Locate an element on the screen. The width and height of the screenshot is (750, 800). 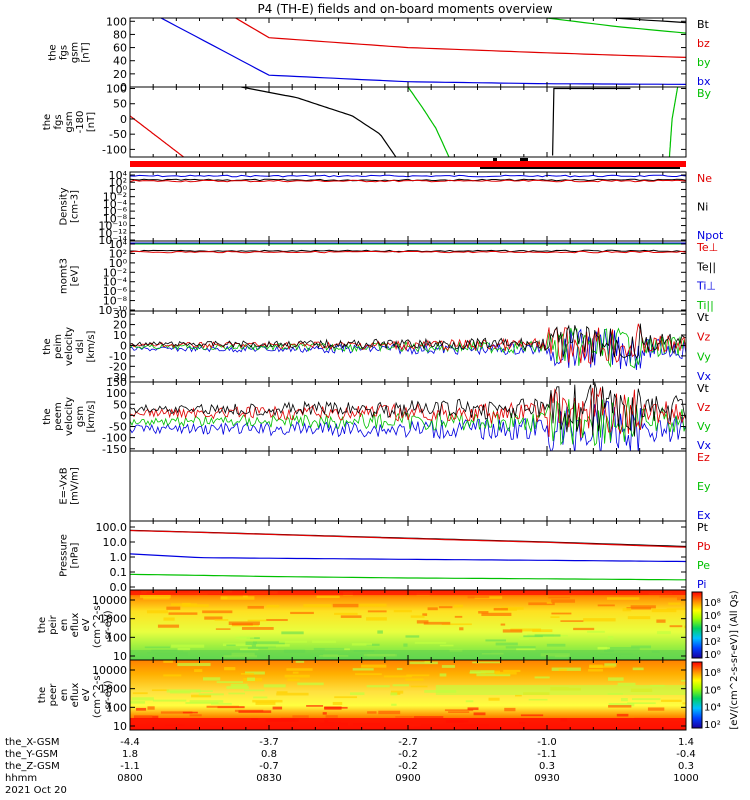
ytick-label: 10² is located at coordinates (118, 182).